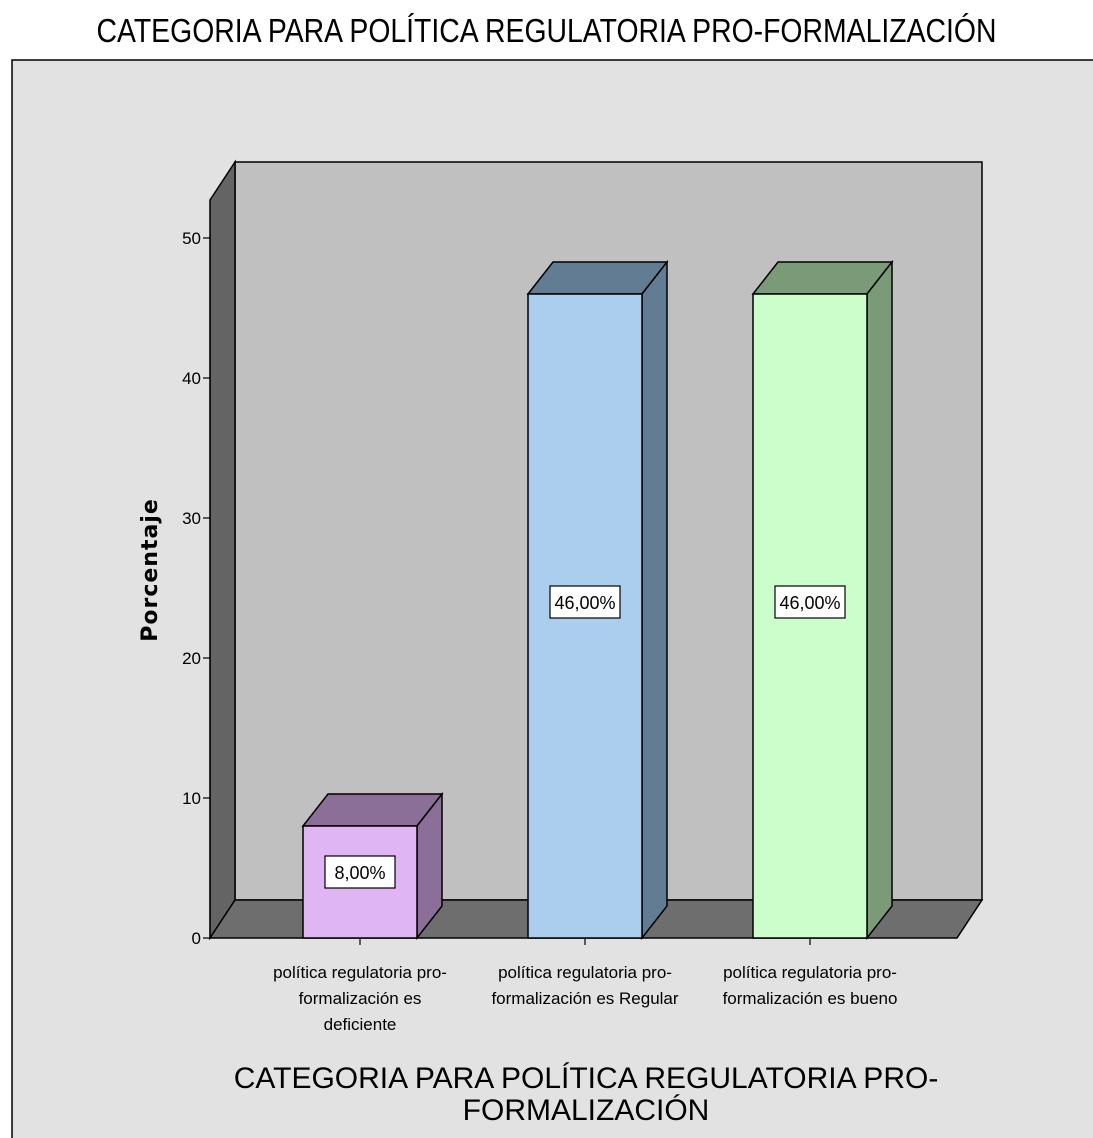 Image resolution: width=1093 pixels, height=1138 pixels. What do you see at coordinates (191, 658) in the screenshot?
I see `y-tick-label: 20` at bounding box center [191, 658].